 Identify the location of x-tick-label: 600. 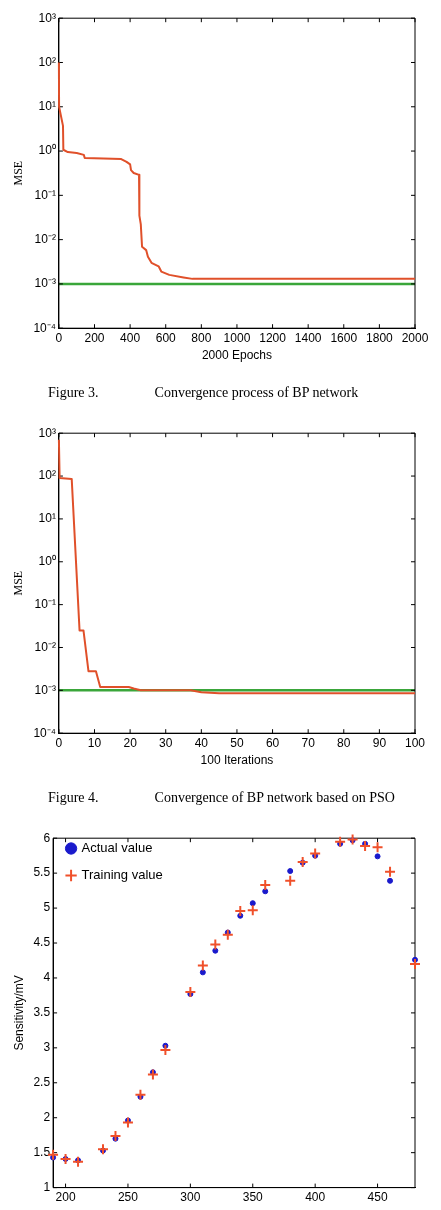
(166, 337).